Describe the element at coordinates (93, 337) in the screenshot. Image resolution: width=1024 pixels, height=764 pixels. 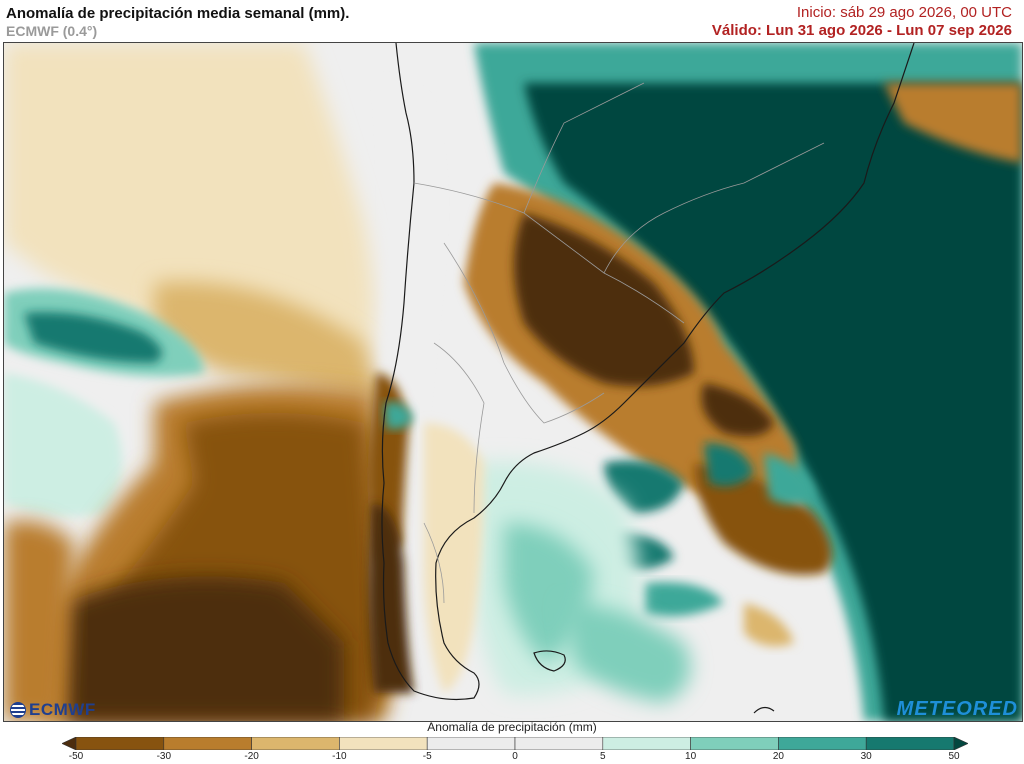
I see `wet-core-pacific-west` at that location.